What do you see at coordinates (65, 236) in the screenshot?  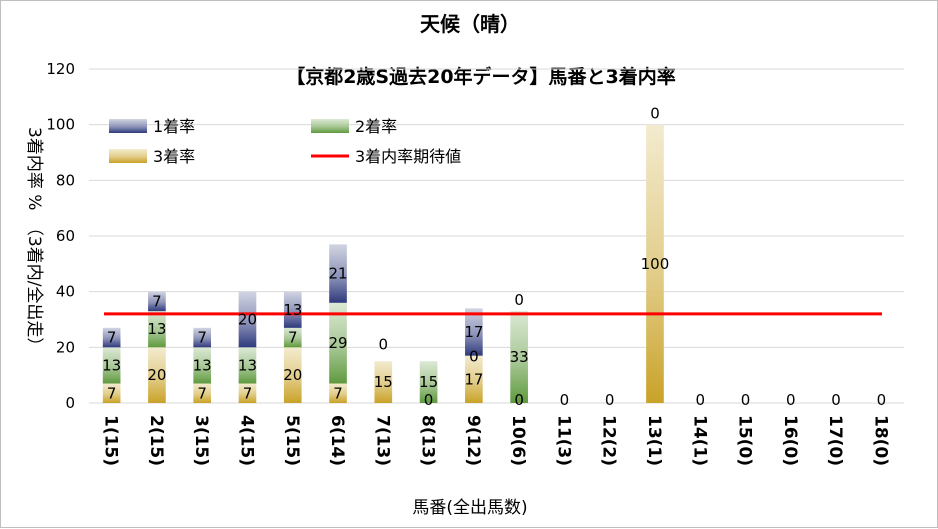 I see `y-tick-label: 60` at bounding box center [65, 236].